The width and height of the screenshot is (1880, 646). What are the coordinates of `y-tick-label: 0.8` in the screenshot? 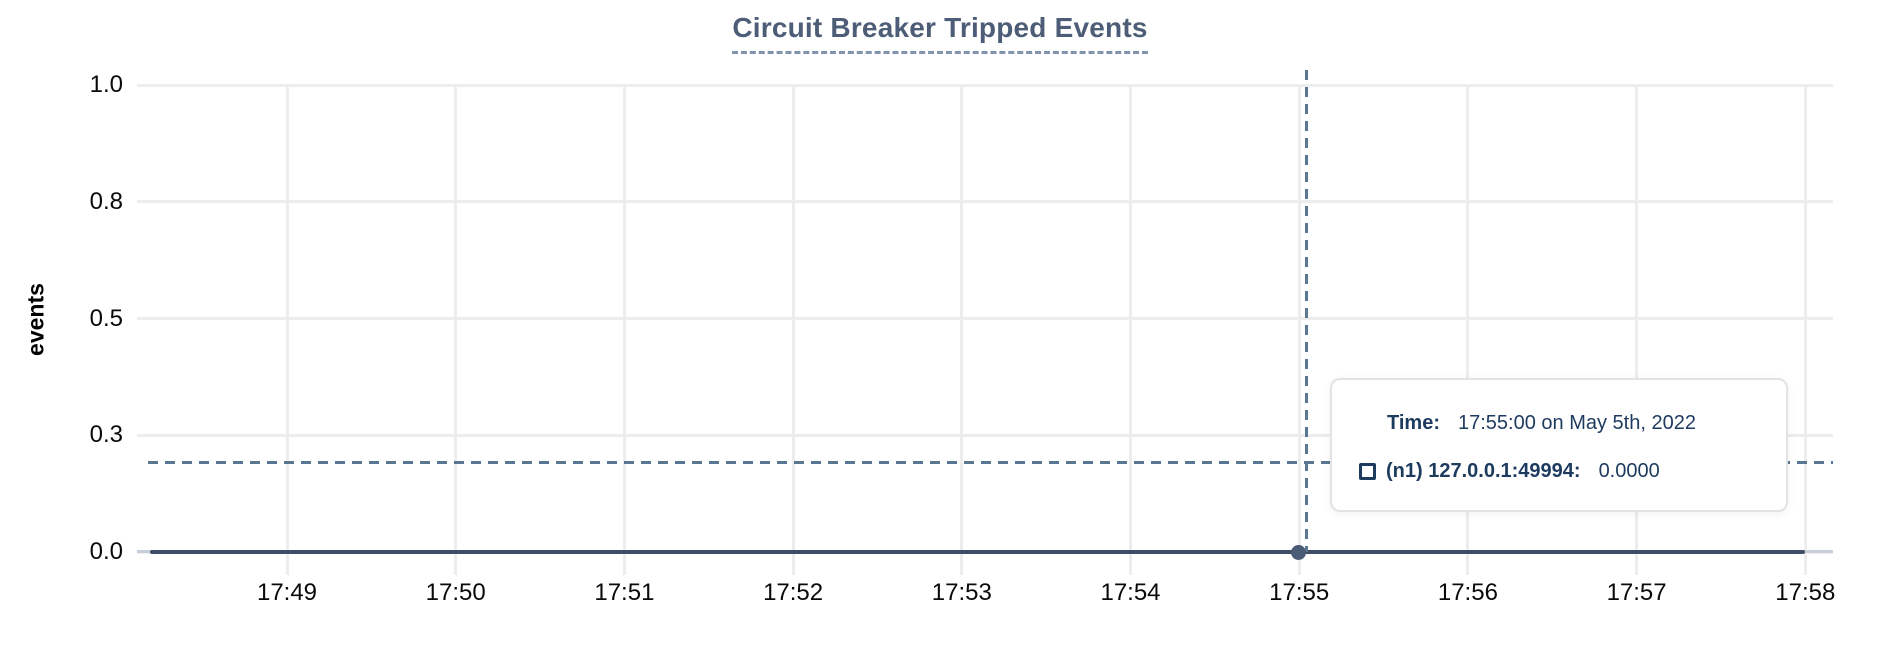 It's located at (106, 201).